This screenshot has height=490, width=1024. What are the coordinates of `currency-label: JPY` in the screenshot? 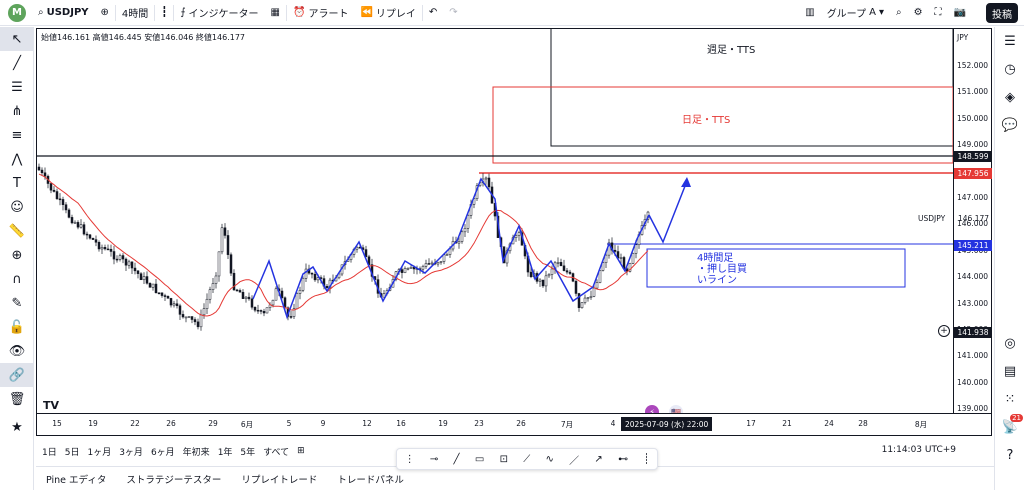 It's located at (963, 37).